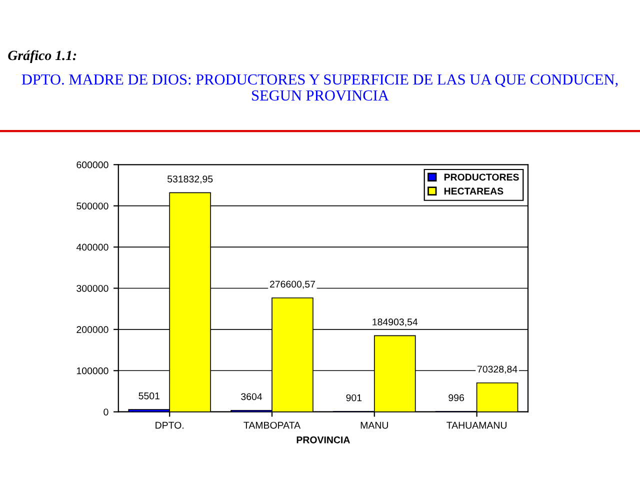 The height and width of the screenshot is (480, 640). Describe the element at coordinates (395, 322) in the screenshot. I see `data-label: 184903,54` at that location.